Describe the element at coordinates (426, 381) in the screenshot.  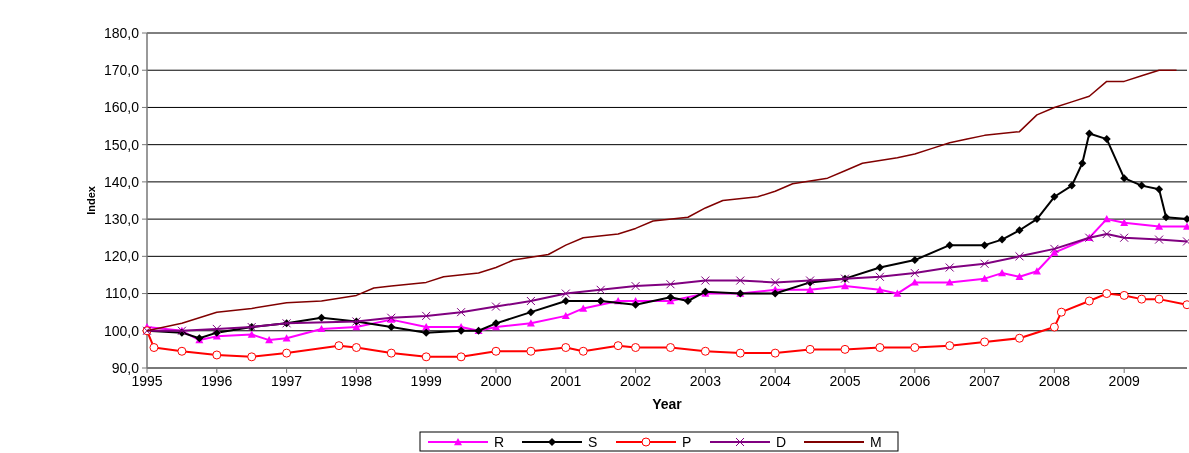
I see `x-tick-label: 1999` at that location.